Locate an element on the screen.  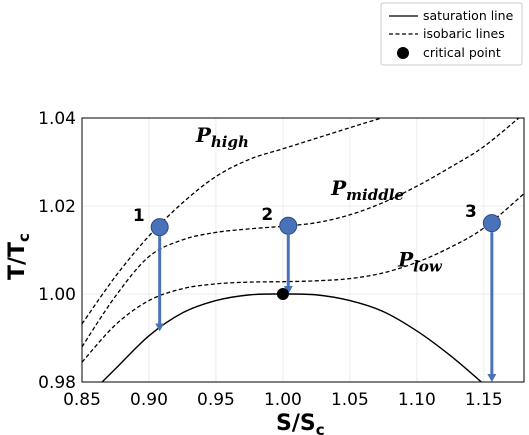
legend-box is located at coordinates (451, 34).